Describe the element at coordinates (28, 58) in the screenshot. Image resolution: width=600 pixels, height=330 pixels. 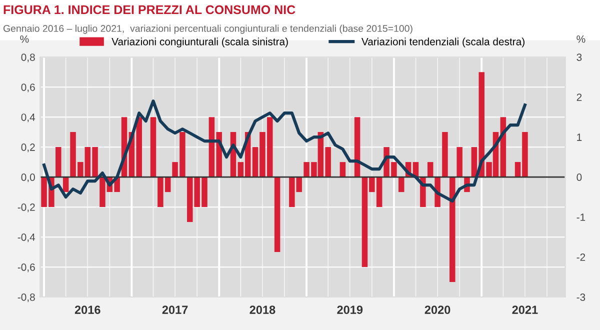
I see `y-tick-label: 0,8` at that location.